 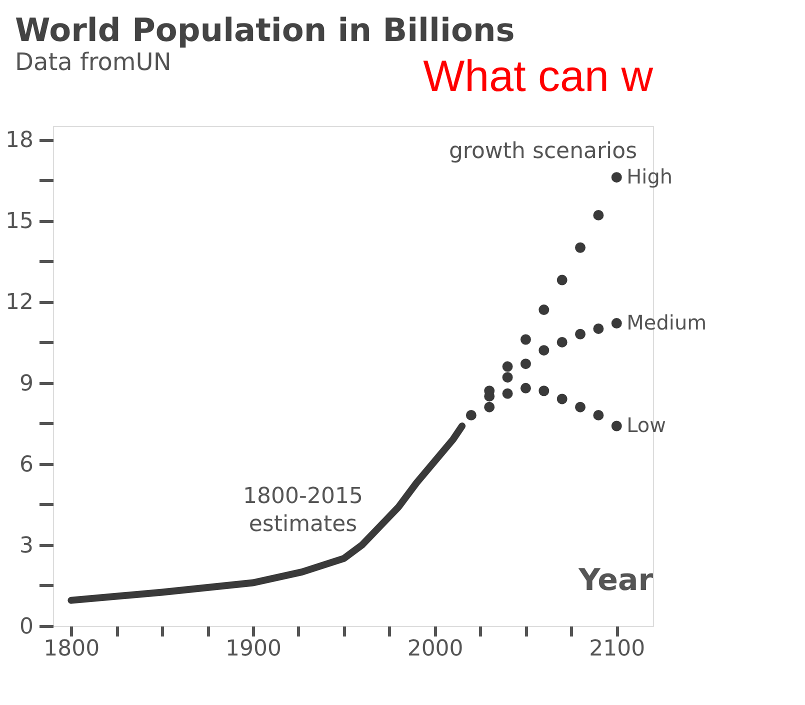 I want to click on series-label: High, so click(x=649, y=176).